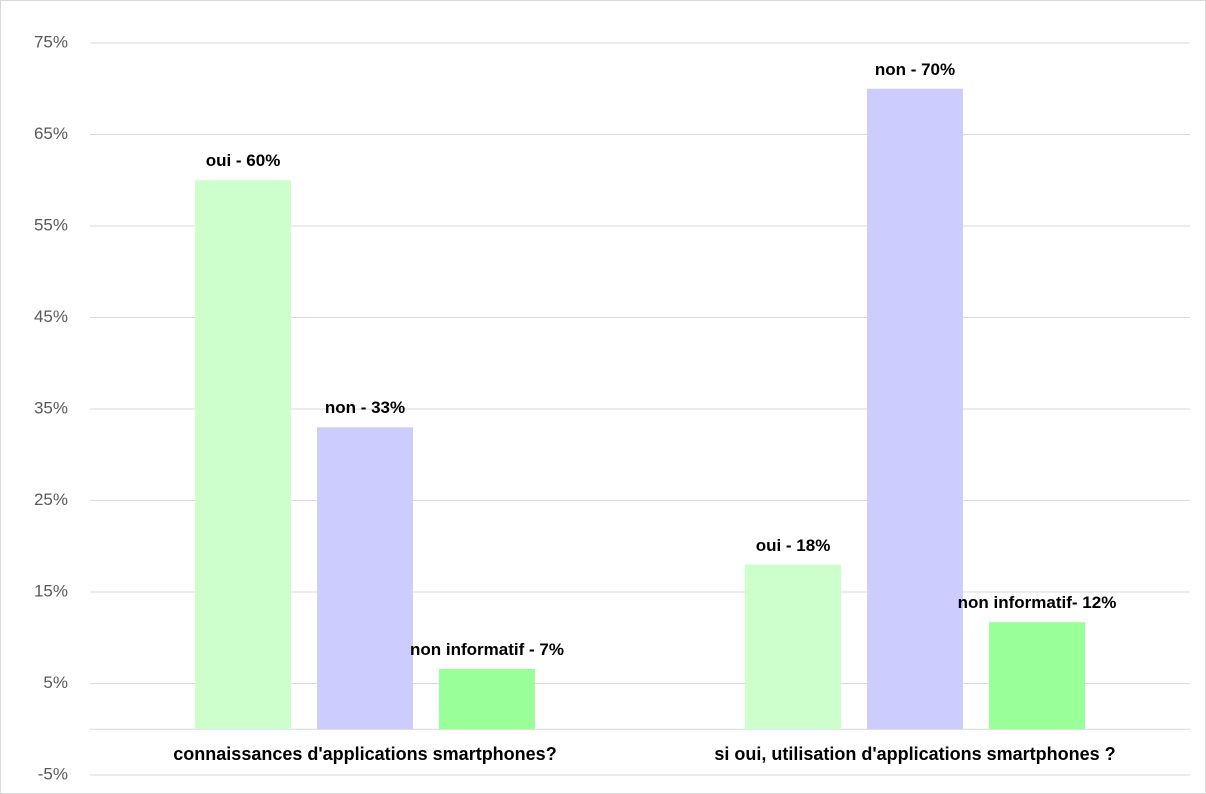  What do you see at coordinates (55, 682) in the screenshot?
I see `y-tick-label: 5%` at bounding box center [55, 682].